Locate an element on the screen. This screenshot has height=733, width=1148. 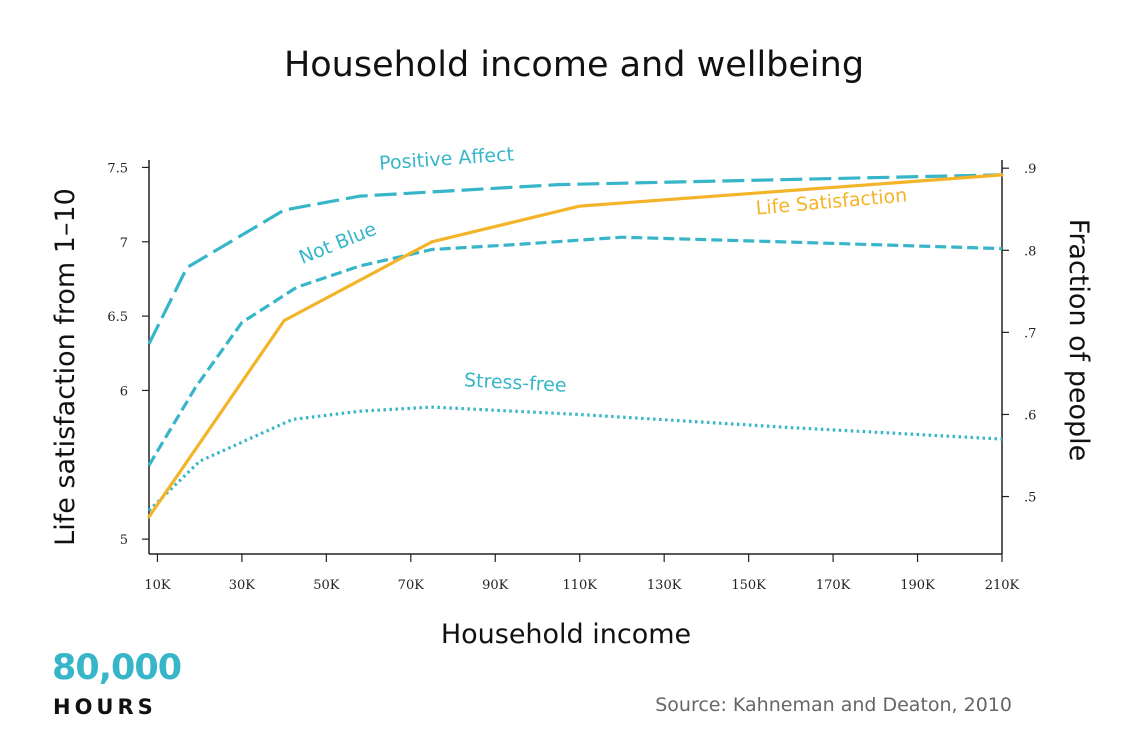
y-left-tick-label: 7 is located at coordinates (124, 243).